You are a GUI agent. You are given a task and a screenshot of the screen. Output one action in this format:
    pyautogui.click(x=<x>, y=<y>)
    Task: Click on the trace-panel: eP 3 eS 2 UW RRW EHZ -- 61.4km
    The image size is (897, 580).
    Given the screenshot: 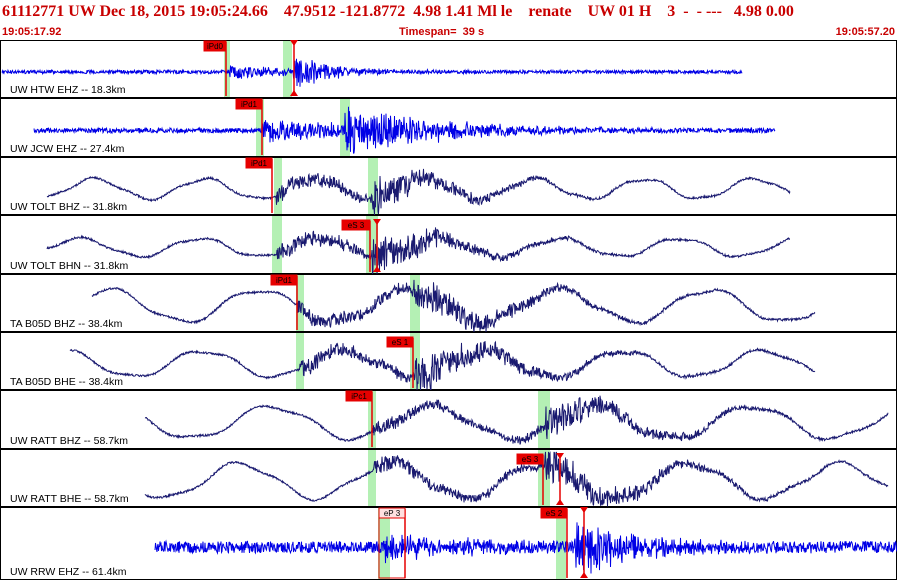 What is the action you would take?
    pyautogui.click(x=448, y=543)
    